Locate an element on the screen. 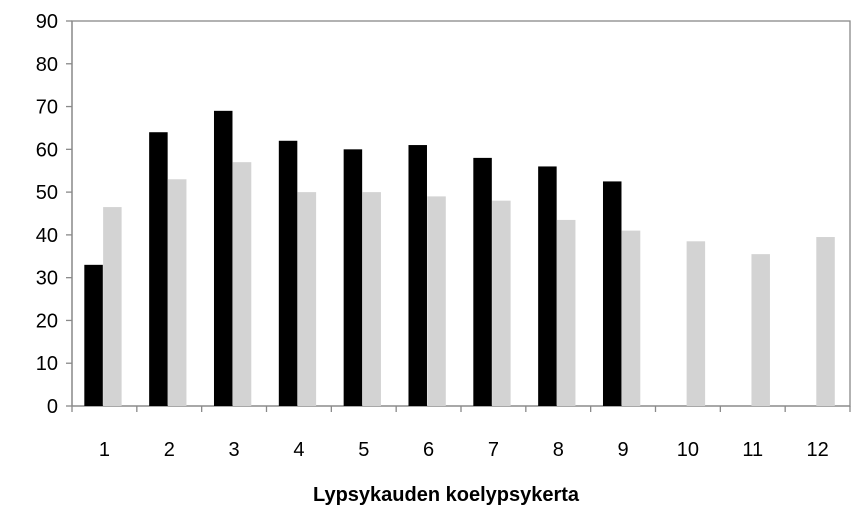  y-tick-label: 30 is located at coordinates (47, 279).